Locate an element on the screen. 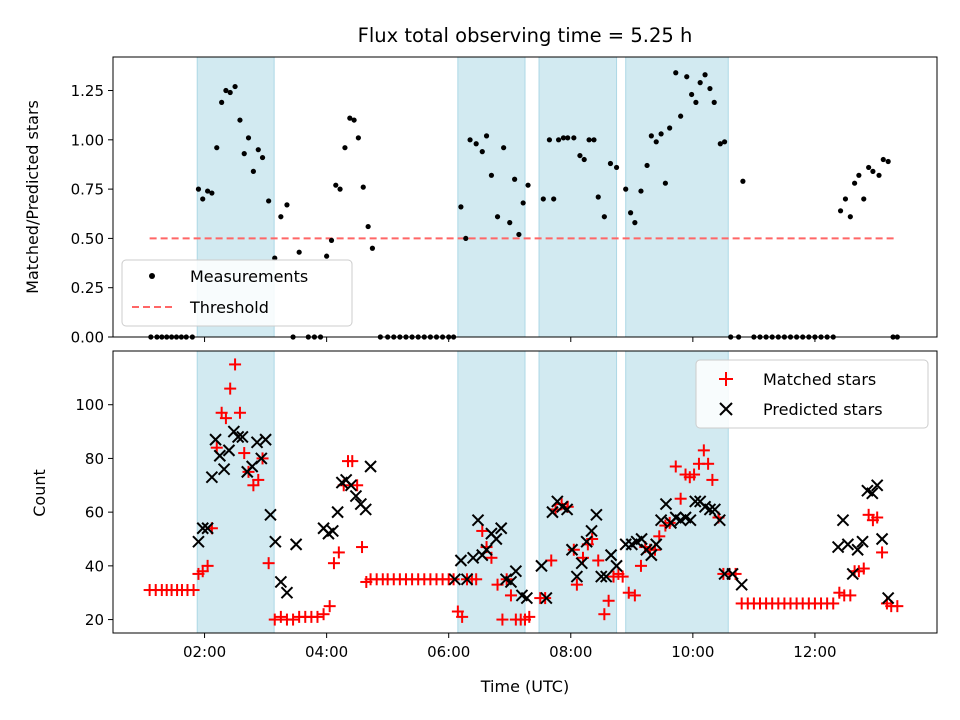 Image resolution: width=960 pixels, height=720 pixels. x-tick-label: 06:00 is located at coordinates (448, 652).